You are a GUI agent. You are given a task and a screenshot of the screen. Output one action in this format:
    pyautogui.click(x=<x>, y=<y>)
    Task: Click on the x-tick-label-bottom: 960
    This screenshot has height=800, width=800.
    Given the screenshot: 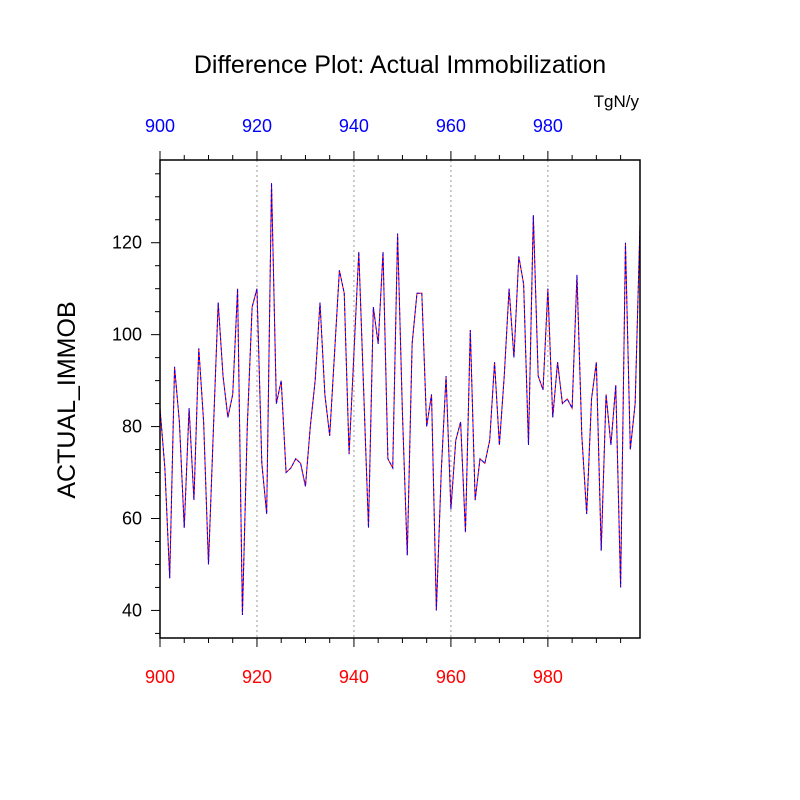 What is the action you would take?
    pyautogui.click(x=451, y=677)
    